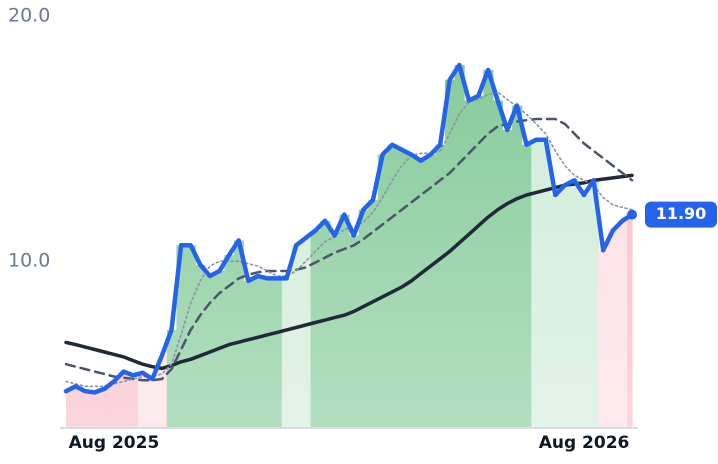  I want to click on value-label-bg, so click(681, 214).